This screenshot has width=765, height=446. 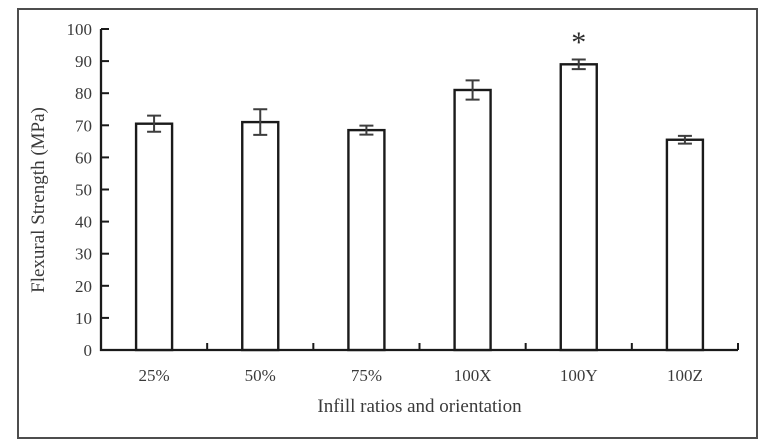 What do you see at coordinates (366, 130) in the screenshot?
I see `error-bar-75%` at bounding box center [366, 130].